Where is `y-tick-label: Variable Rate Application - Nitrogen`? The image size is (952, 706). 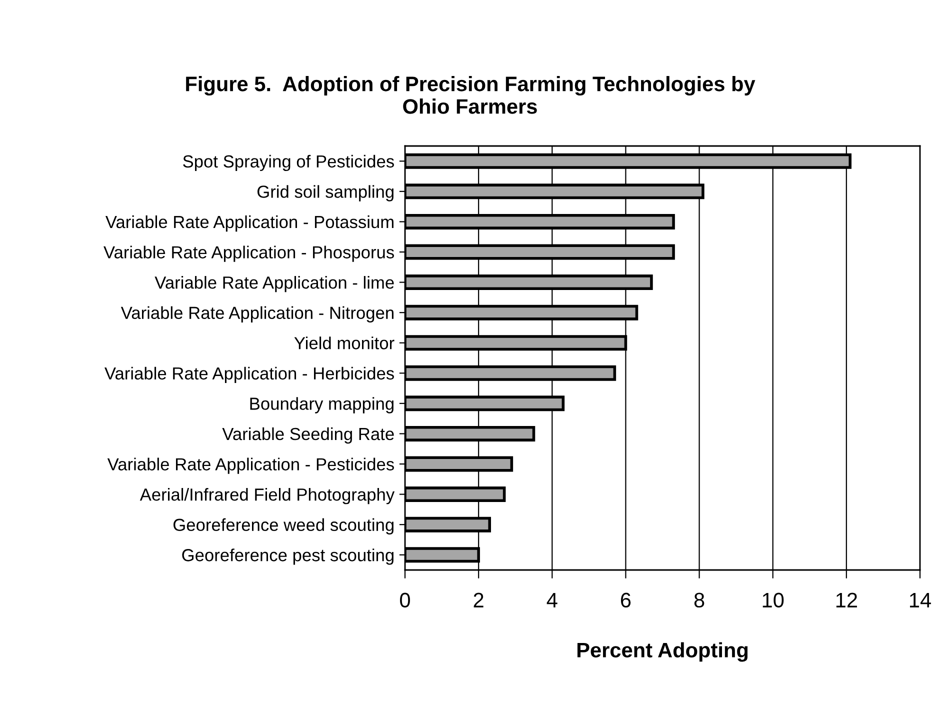 y-tick-label: Variable Rate Application - Nitrogen is located at coordinates (257, 314).